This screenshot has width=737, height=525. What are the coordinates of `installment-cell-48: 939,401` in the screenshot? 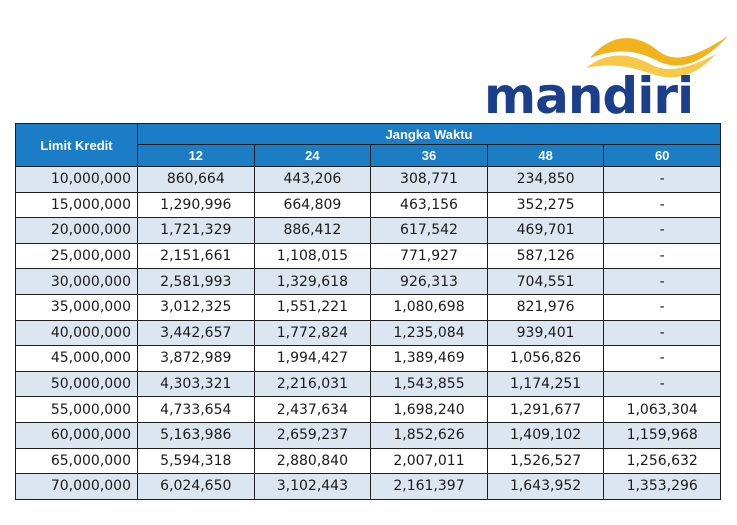 It's located at (545, 333).